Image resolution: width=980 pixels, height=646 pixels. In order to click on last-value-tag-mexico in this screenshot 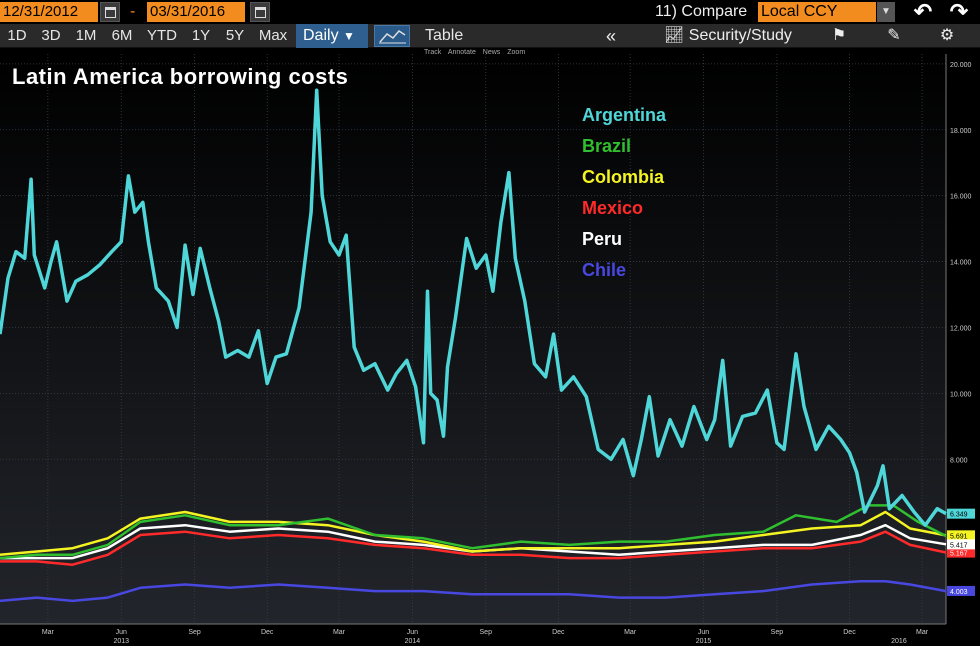, I will do `click(961, 552)`.